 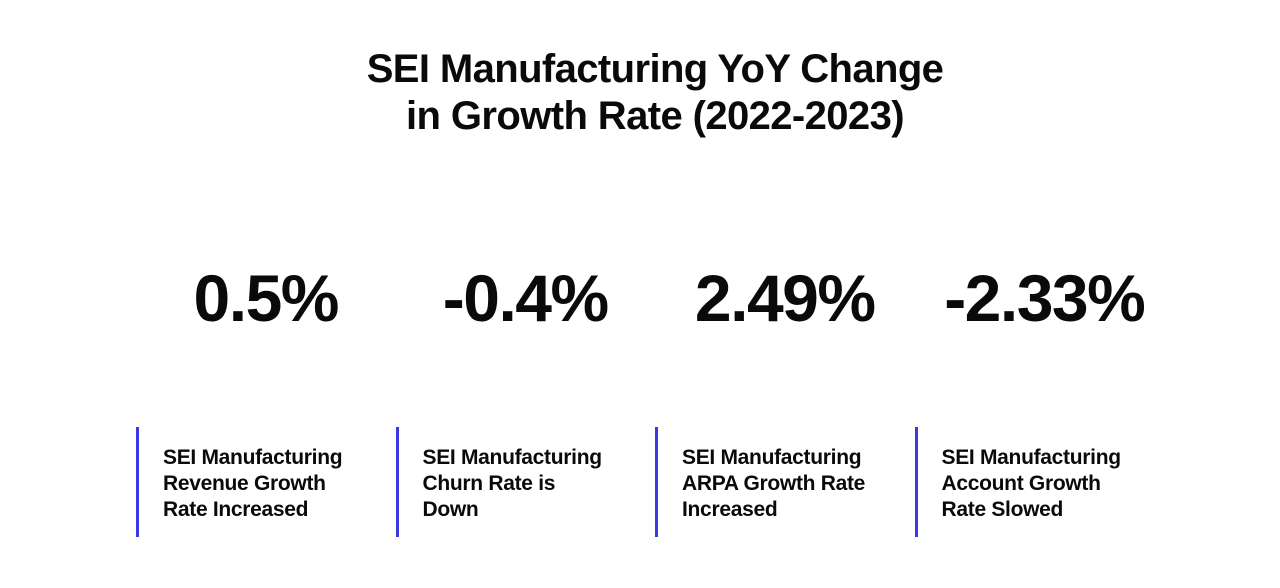 What do you see at coordinates (489, 483) in the screenshot?
I see `label-line: Churn Rate is` at bounding box center [489, 483].